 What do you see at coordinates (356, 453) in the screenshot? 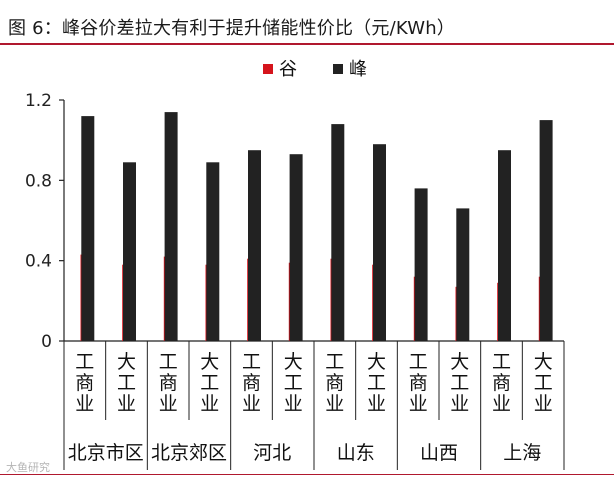
I see `group-label: 山东` at bounding box center [356, 453].